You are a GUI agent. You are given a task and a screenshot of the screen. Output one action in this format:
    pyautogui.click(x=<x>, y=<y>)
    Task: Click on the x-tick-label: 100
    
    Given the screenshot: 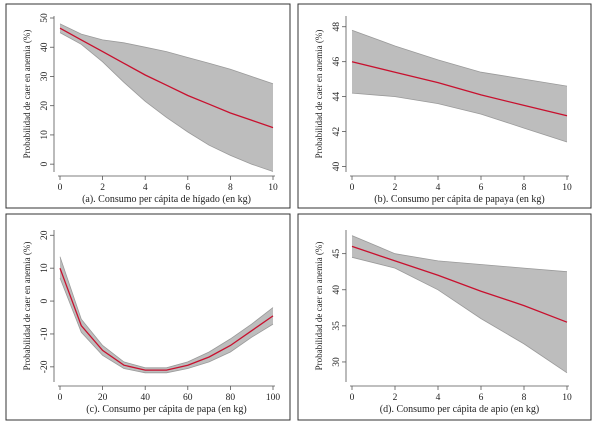 What is the action you would take?
    pyautogui.click(x=273, y=398)
    